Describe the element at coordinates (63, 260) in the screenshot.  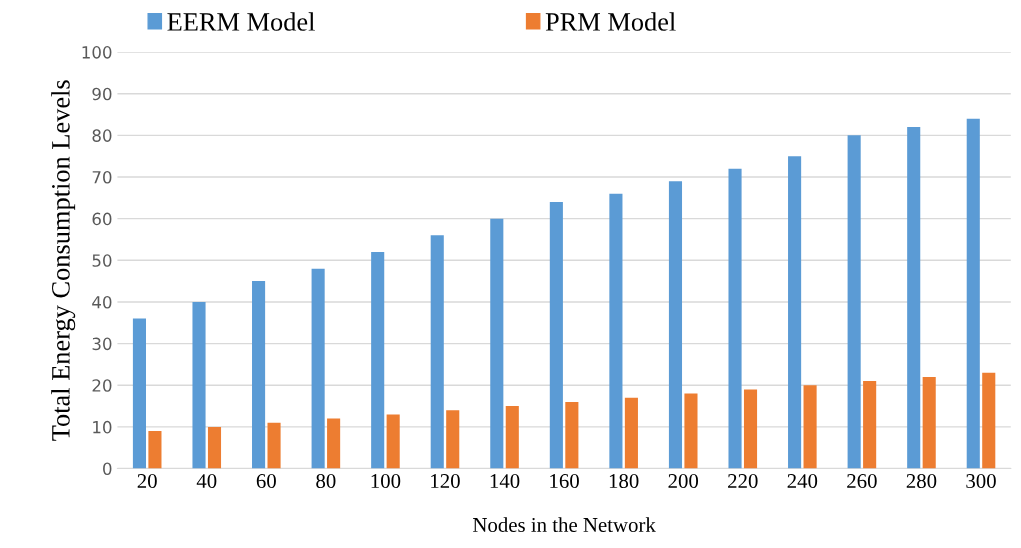
I see `y-axis-title: Total Energy Consumption Levels` at that location.